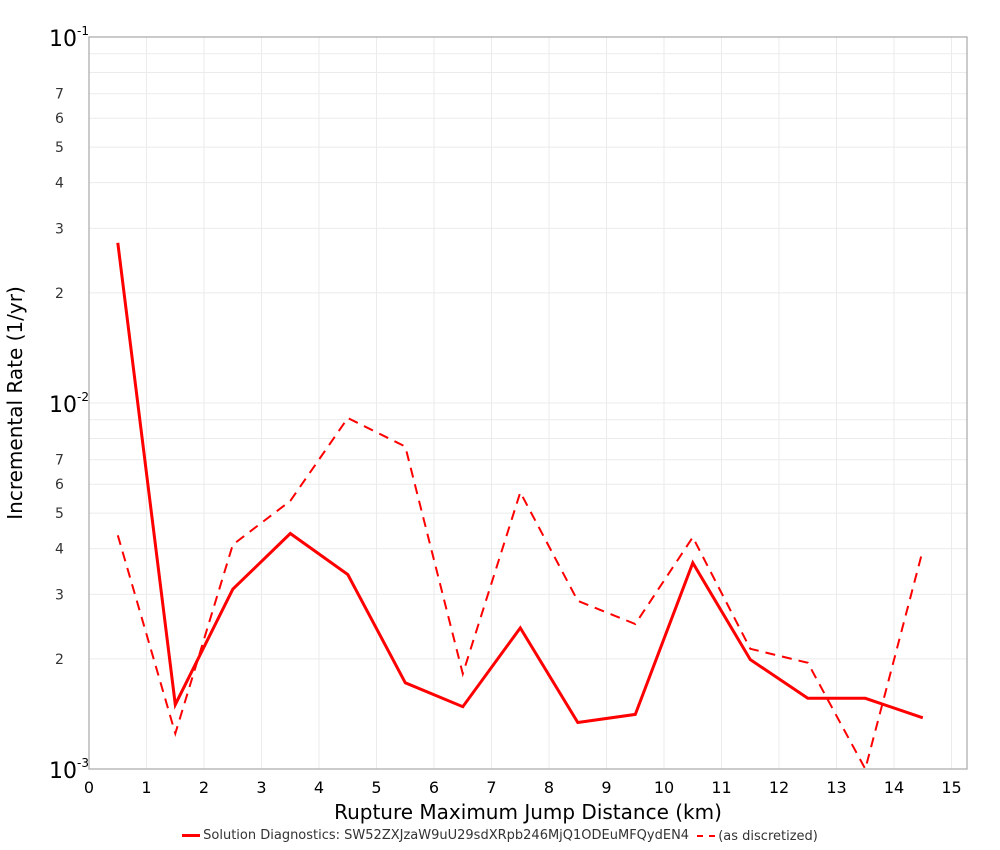 The height and width of the screenshot is (850, 1000). I want to click on x-tick-label: 9, so click(606, 787).